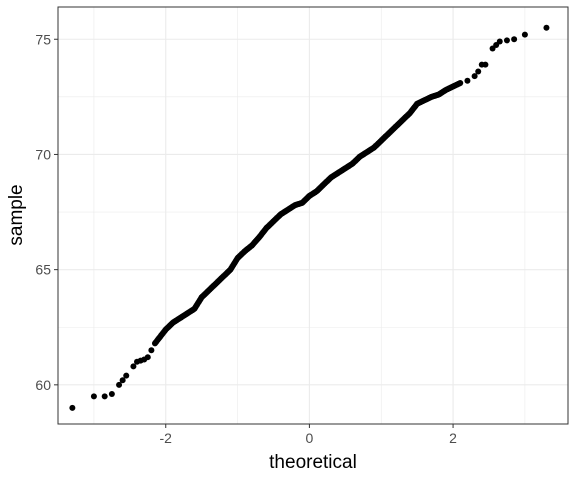  What do you see at coordinates (43, 154) in the screenshot?
I see `y-tick-label: 70` at bounding box center [43, 154].